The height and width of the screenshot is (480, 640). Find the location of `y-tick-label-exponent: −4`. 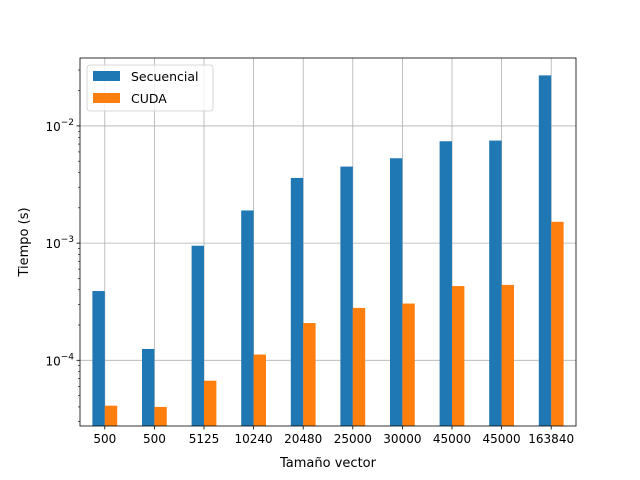

y-tick-label-exponent: −4 is located at coordinates (68, 357).